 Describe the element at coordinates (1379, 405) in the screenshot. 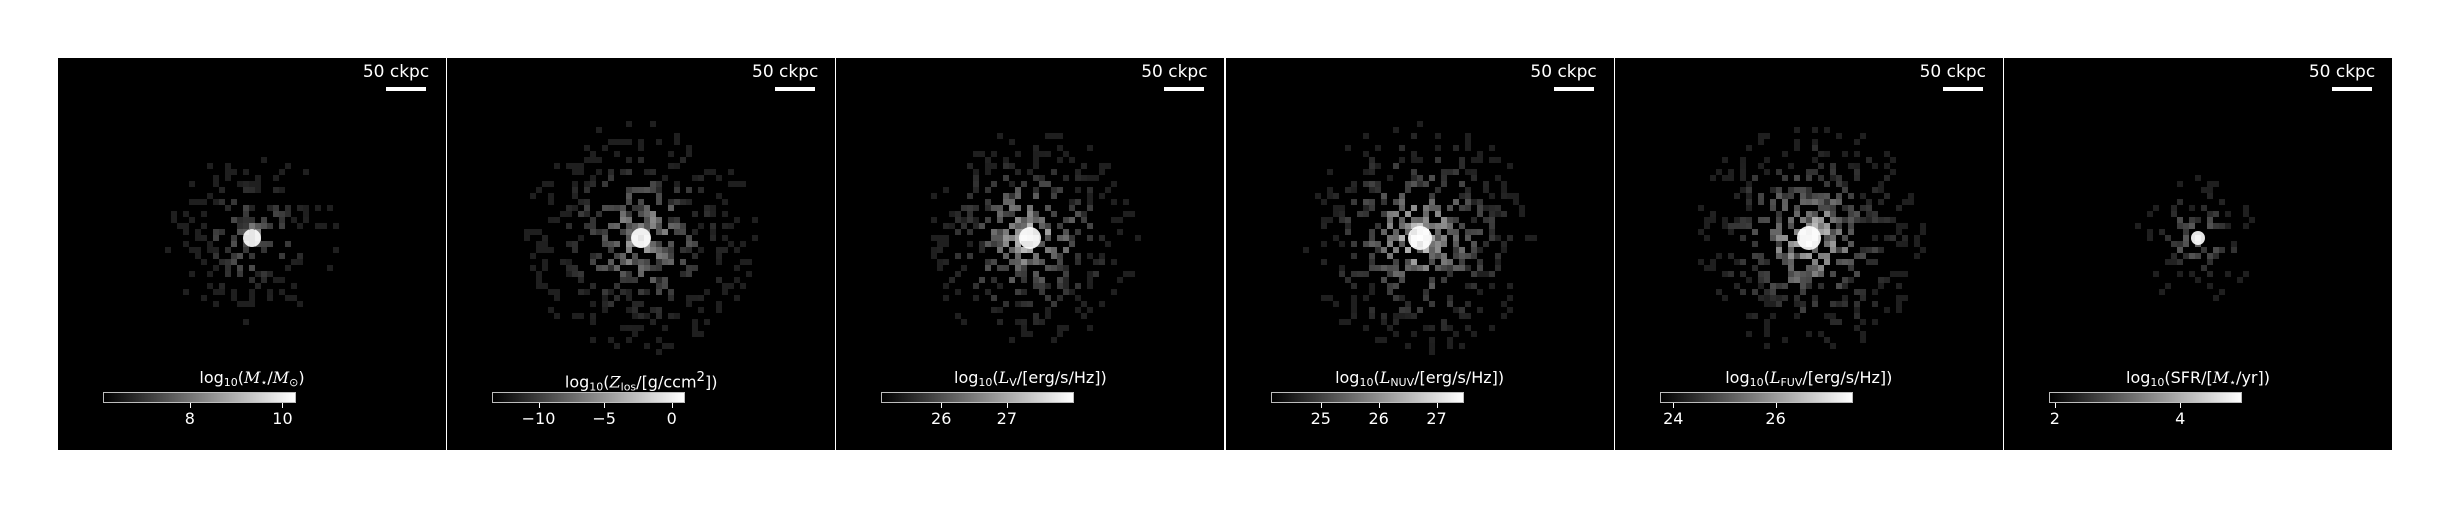

I see `colorbar-tick` at that location.